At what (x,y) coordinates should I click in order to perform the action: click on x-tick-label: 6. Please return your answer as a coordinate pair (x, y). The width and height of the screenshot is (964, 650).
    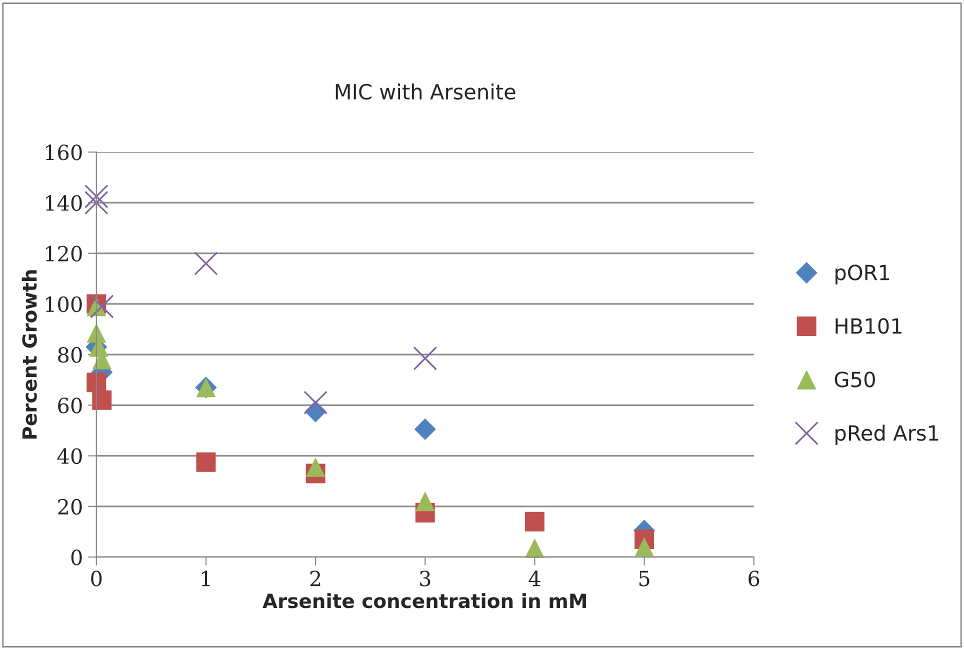
    Looking at the image, I should click on (754, 578).